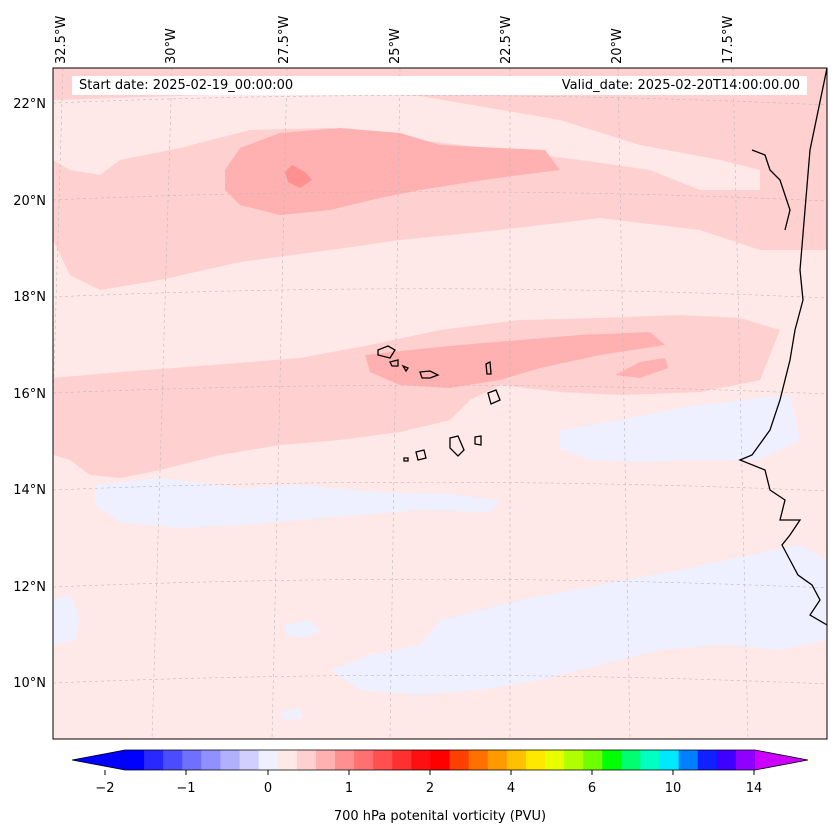 This screenshot has width=837, height=836. What do you see at coordinates (29, 297) in the screenshot?
I see `latitude-label: 18°N` at bounding box center [29, 297].